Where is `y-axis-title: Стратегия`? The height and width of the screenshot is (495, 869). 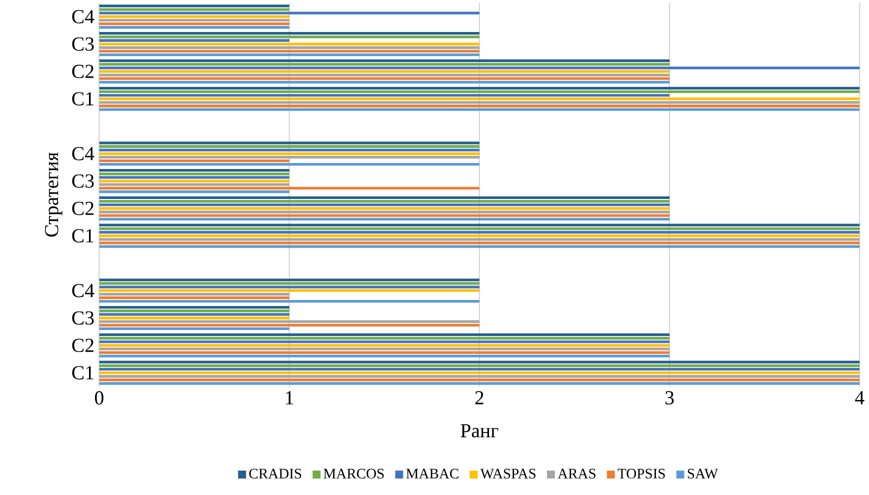 y-axis-title: Стратегия is located at coordinates (53, 194).